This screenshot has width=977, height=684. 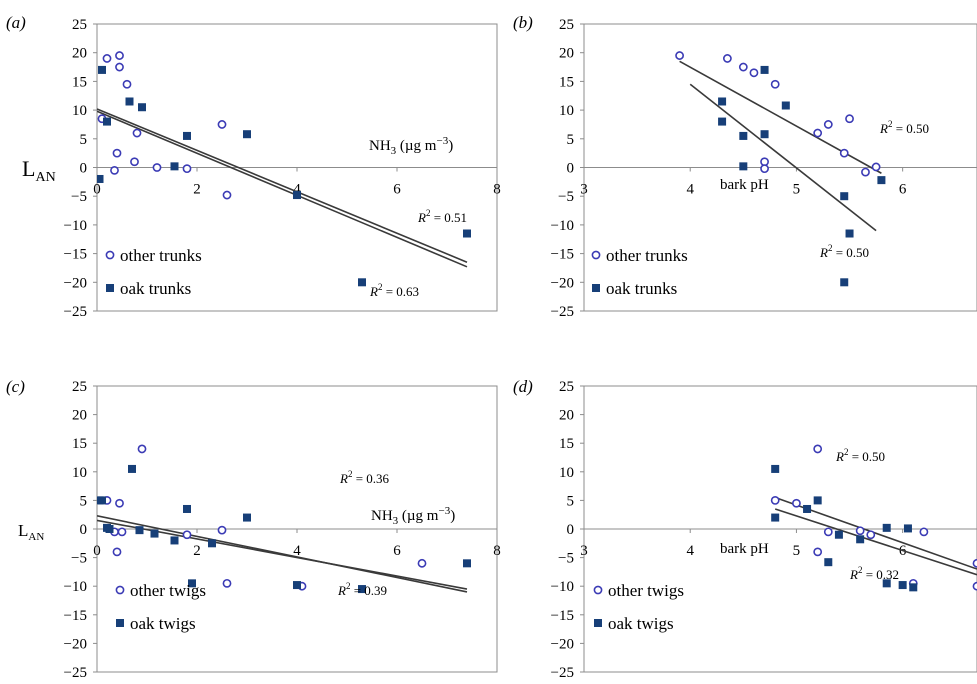 What do you see at coordinates (411, 146) in the screenshot?
I see `x-axis-label: NH3 (µg m−3)` at bounding box center [411, 146].